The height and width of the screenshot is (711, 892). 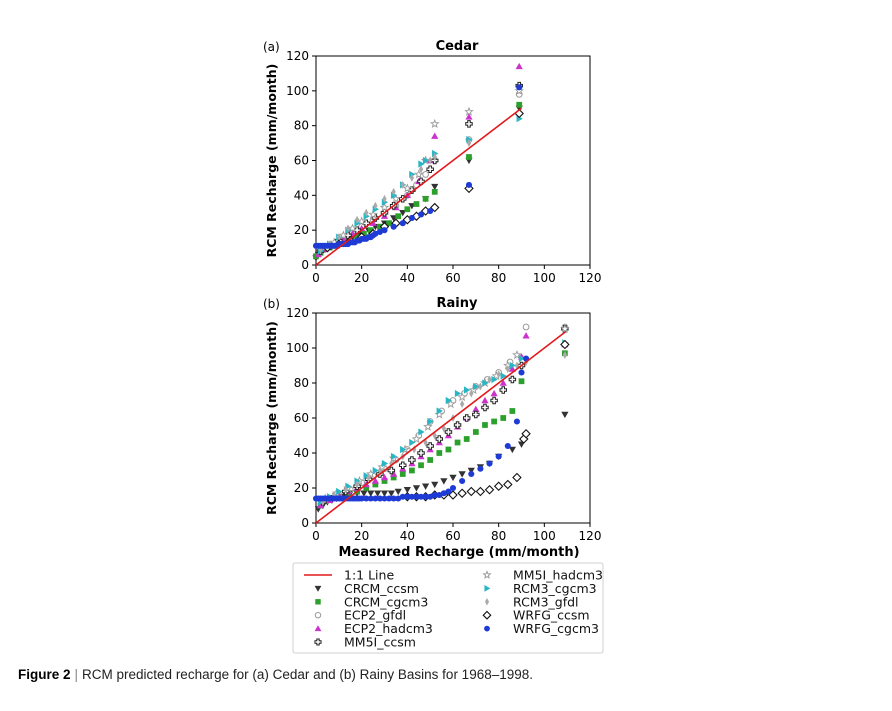 I want to click on legend-label: ECP2_gfdl, so click(x=375, y=615).